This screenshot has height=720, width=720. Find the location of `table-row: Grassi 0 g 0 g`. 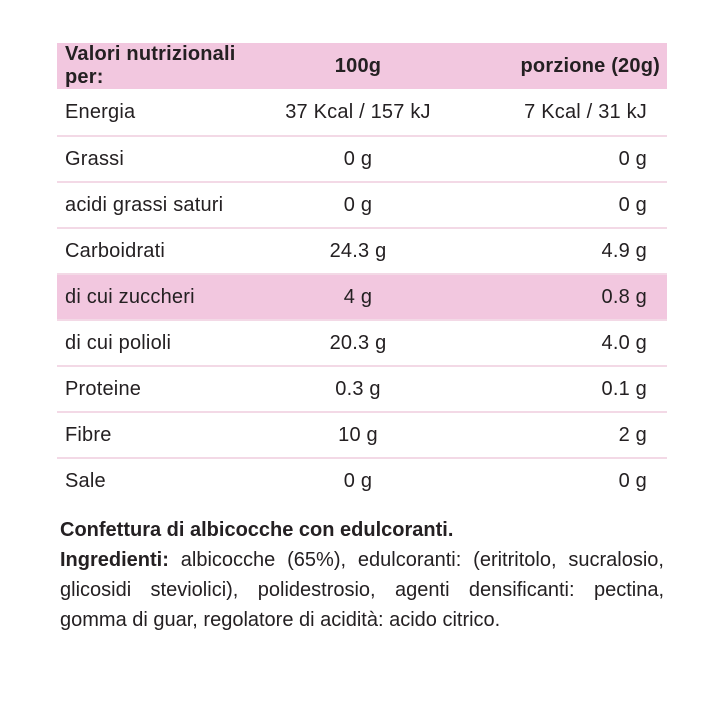

table-row: Grassi 0 g 0 g is located at coordinates (362, 158).